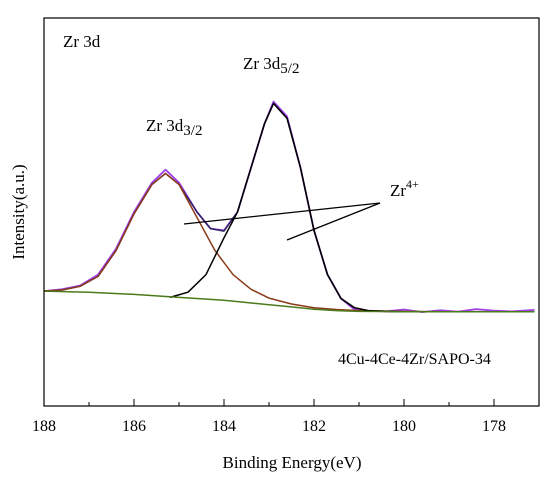 The image size is (550, 478). Describe the element at coordinates (82, 41) in the screenshot. I see `panel-label: Zr 3d` at that location.